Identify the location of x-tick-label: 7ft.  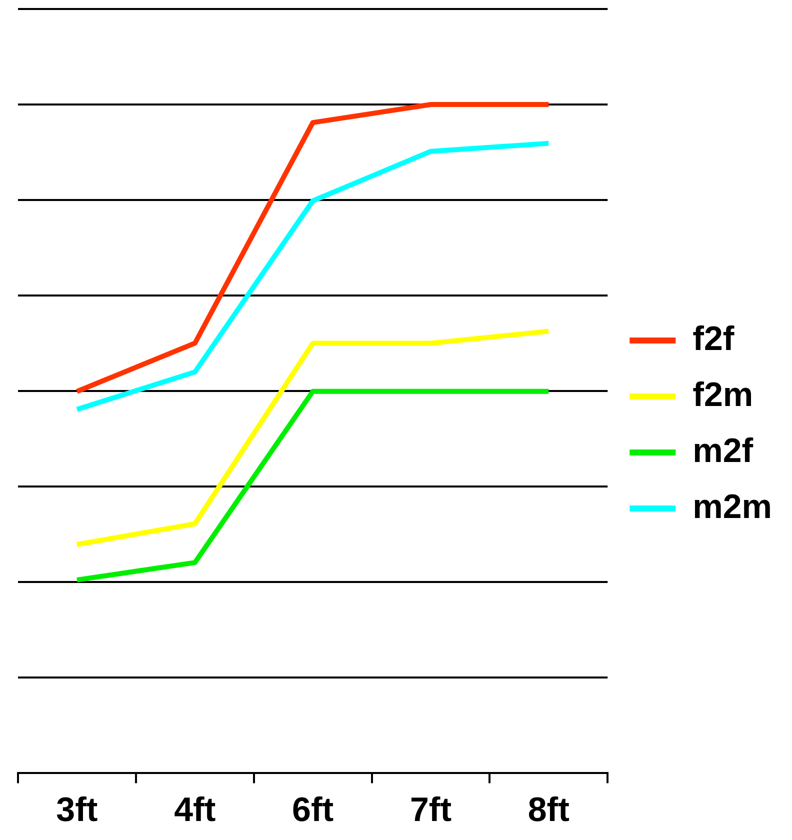
(431, 809).